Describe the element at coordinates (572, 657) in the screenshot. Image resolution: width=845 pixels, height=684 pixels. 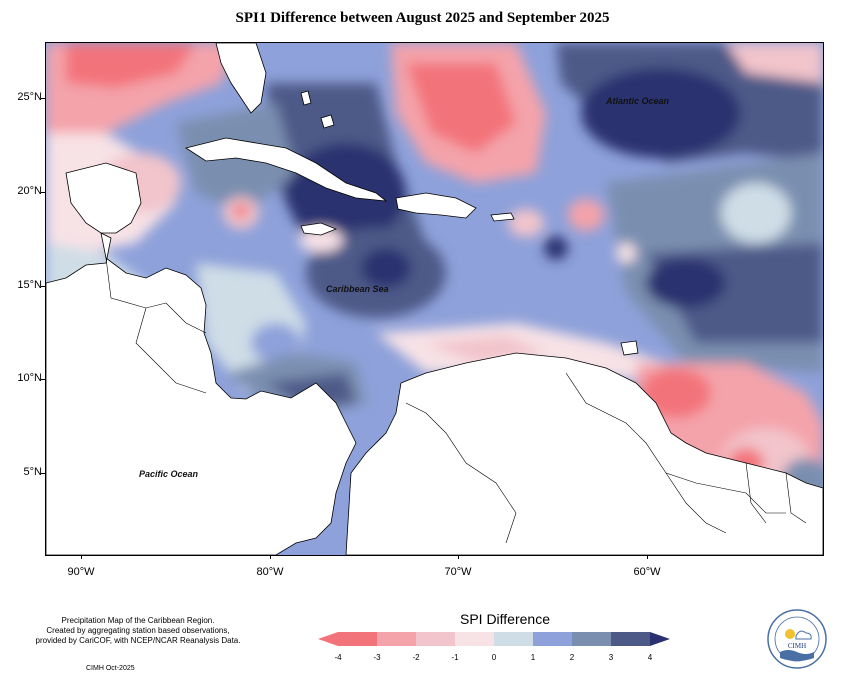
I see `legend-tick-label: 2` at that location.